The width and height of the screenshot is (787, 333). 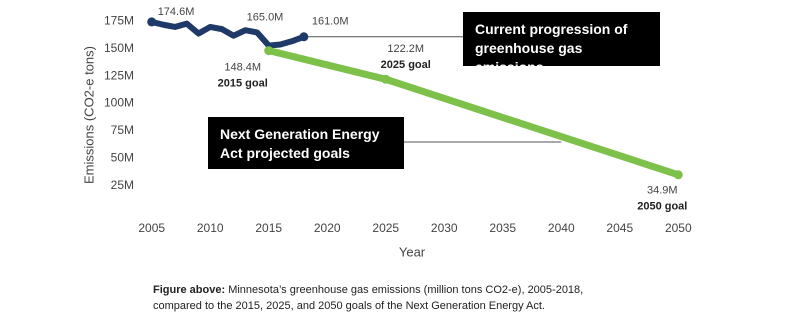 What do you see at coordinates (502, 228) in the screenshot?
I see `x-tick-label: 2035` at bounding box center [502, 228].